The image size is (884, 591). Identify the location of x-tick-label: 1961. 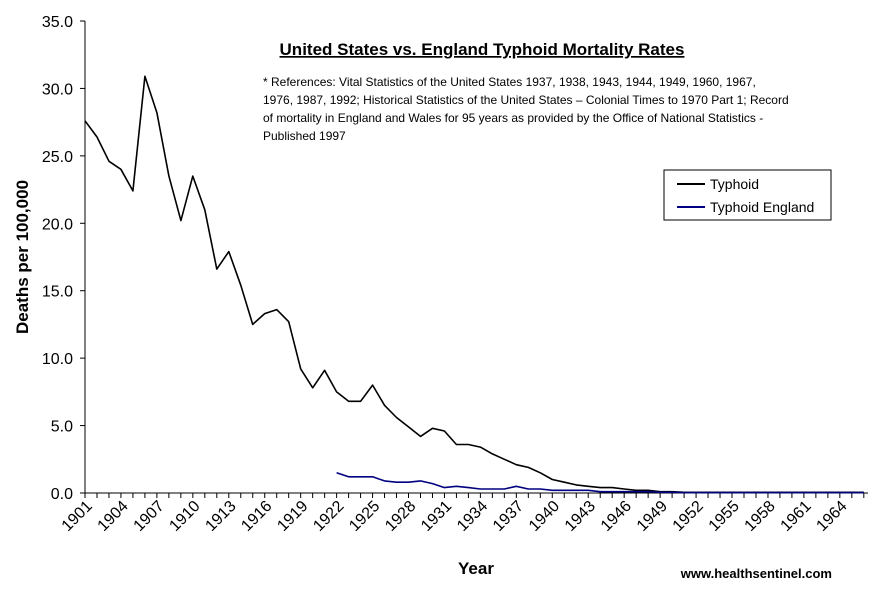
(796, 516).